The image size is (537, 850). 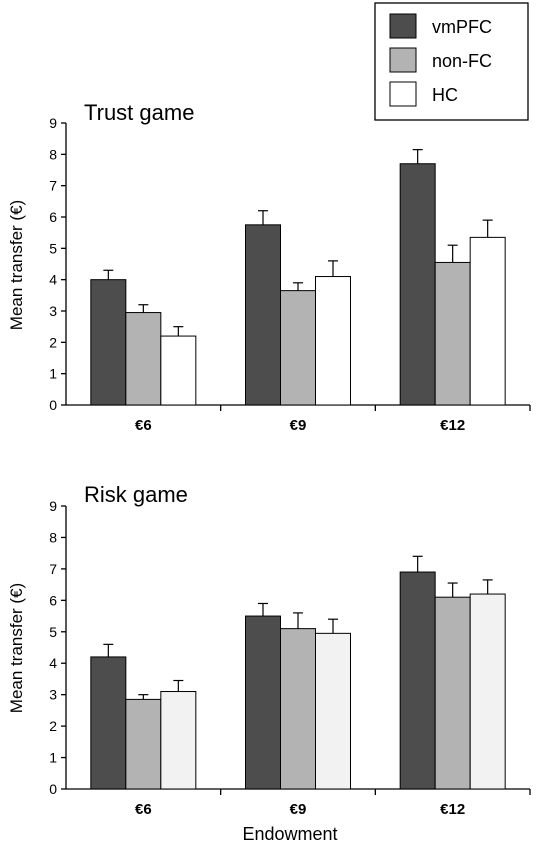 I want to click on x-axis-label: Endowment, so click(x=289, y=834).